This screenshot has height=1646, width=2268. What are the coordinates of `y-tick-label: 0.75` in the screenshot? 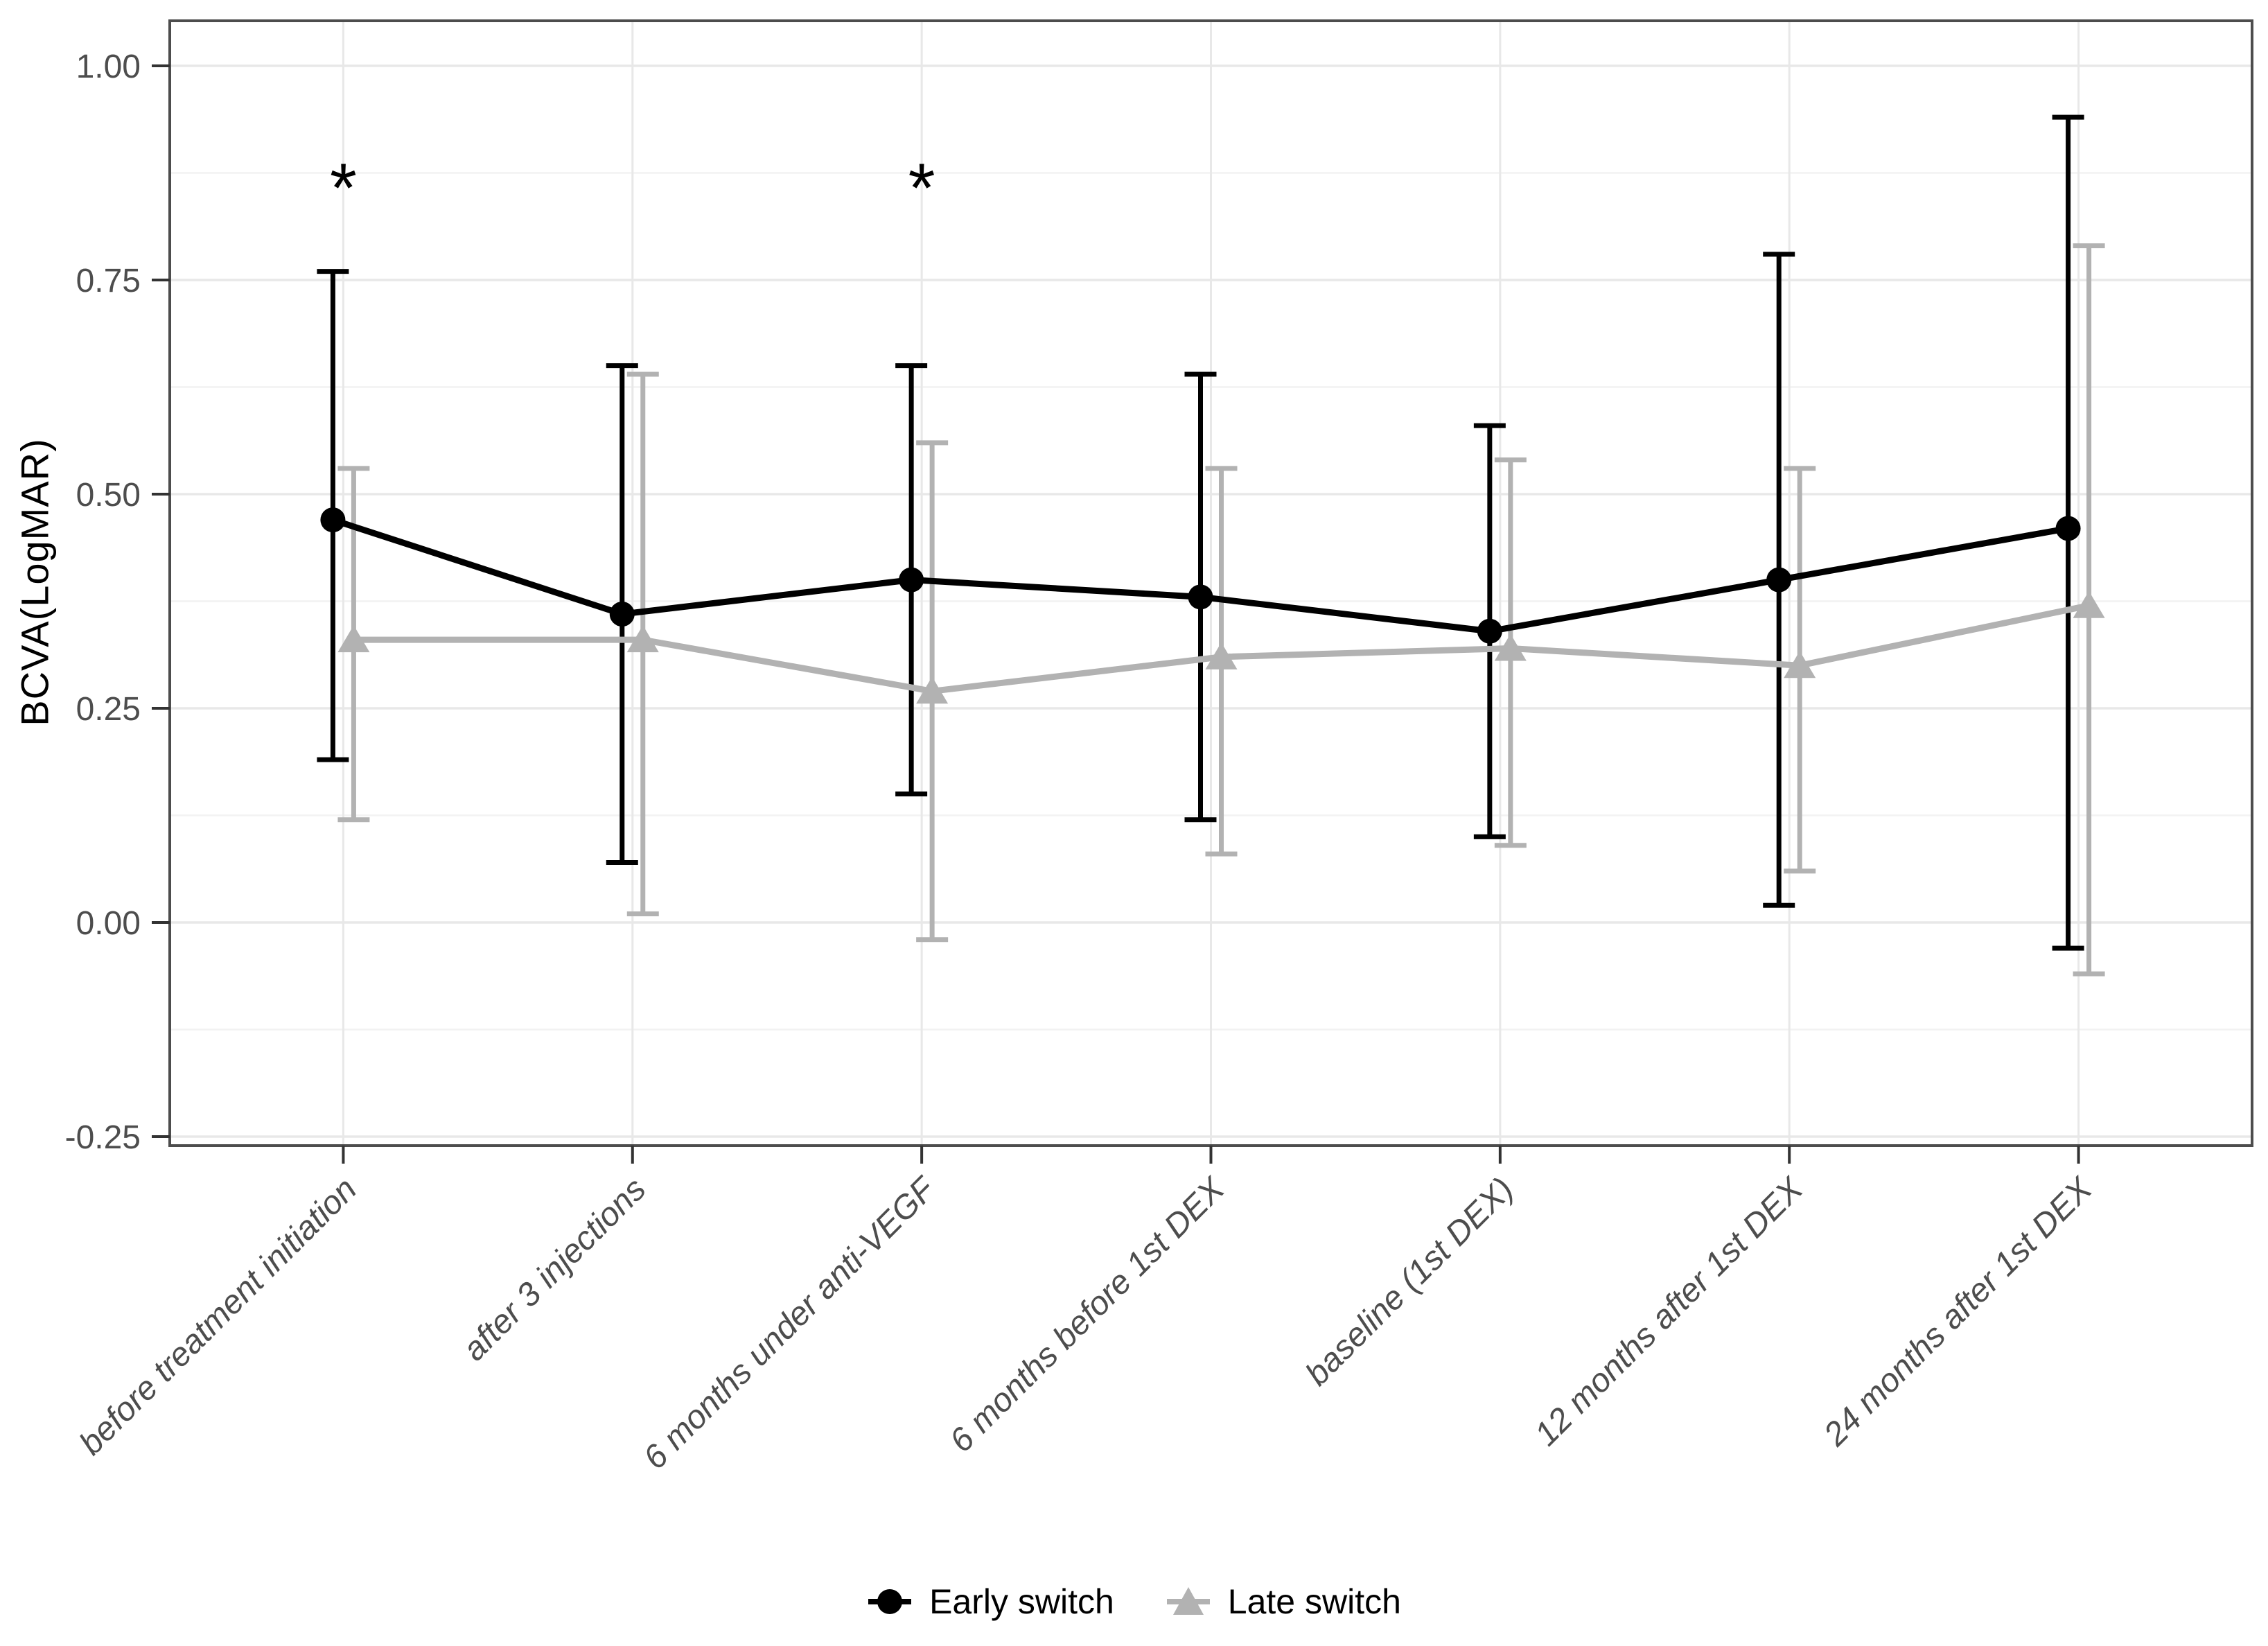 It's located at (108, 281).